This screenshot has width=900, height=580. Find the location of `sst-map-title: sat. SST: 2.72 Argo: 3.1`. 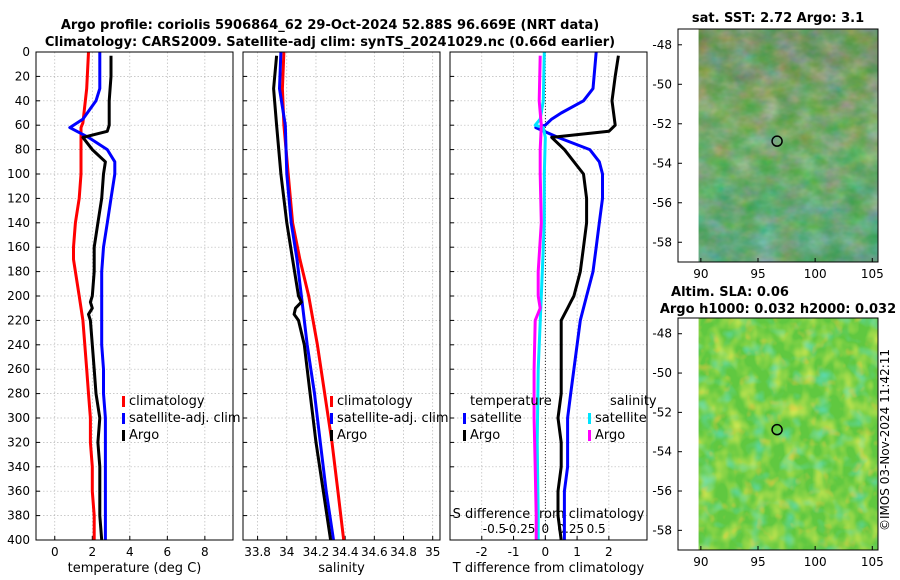

sst-map-title: sat. SST: 2.72 Argo: 3.1 is located at coordinates (778, 18).